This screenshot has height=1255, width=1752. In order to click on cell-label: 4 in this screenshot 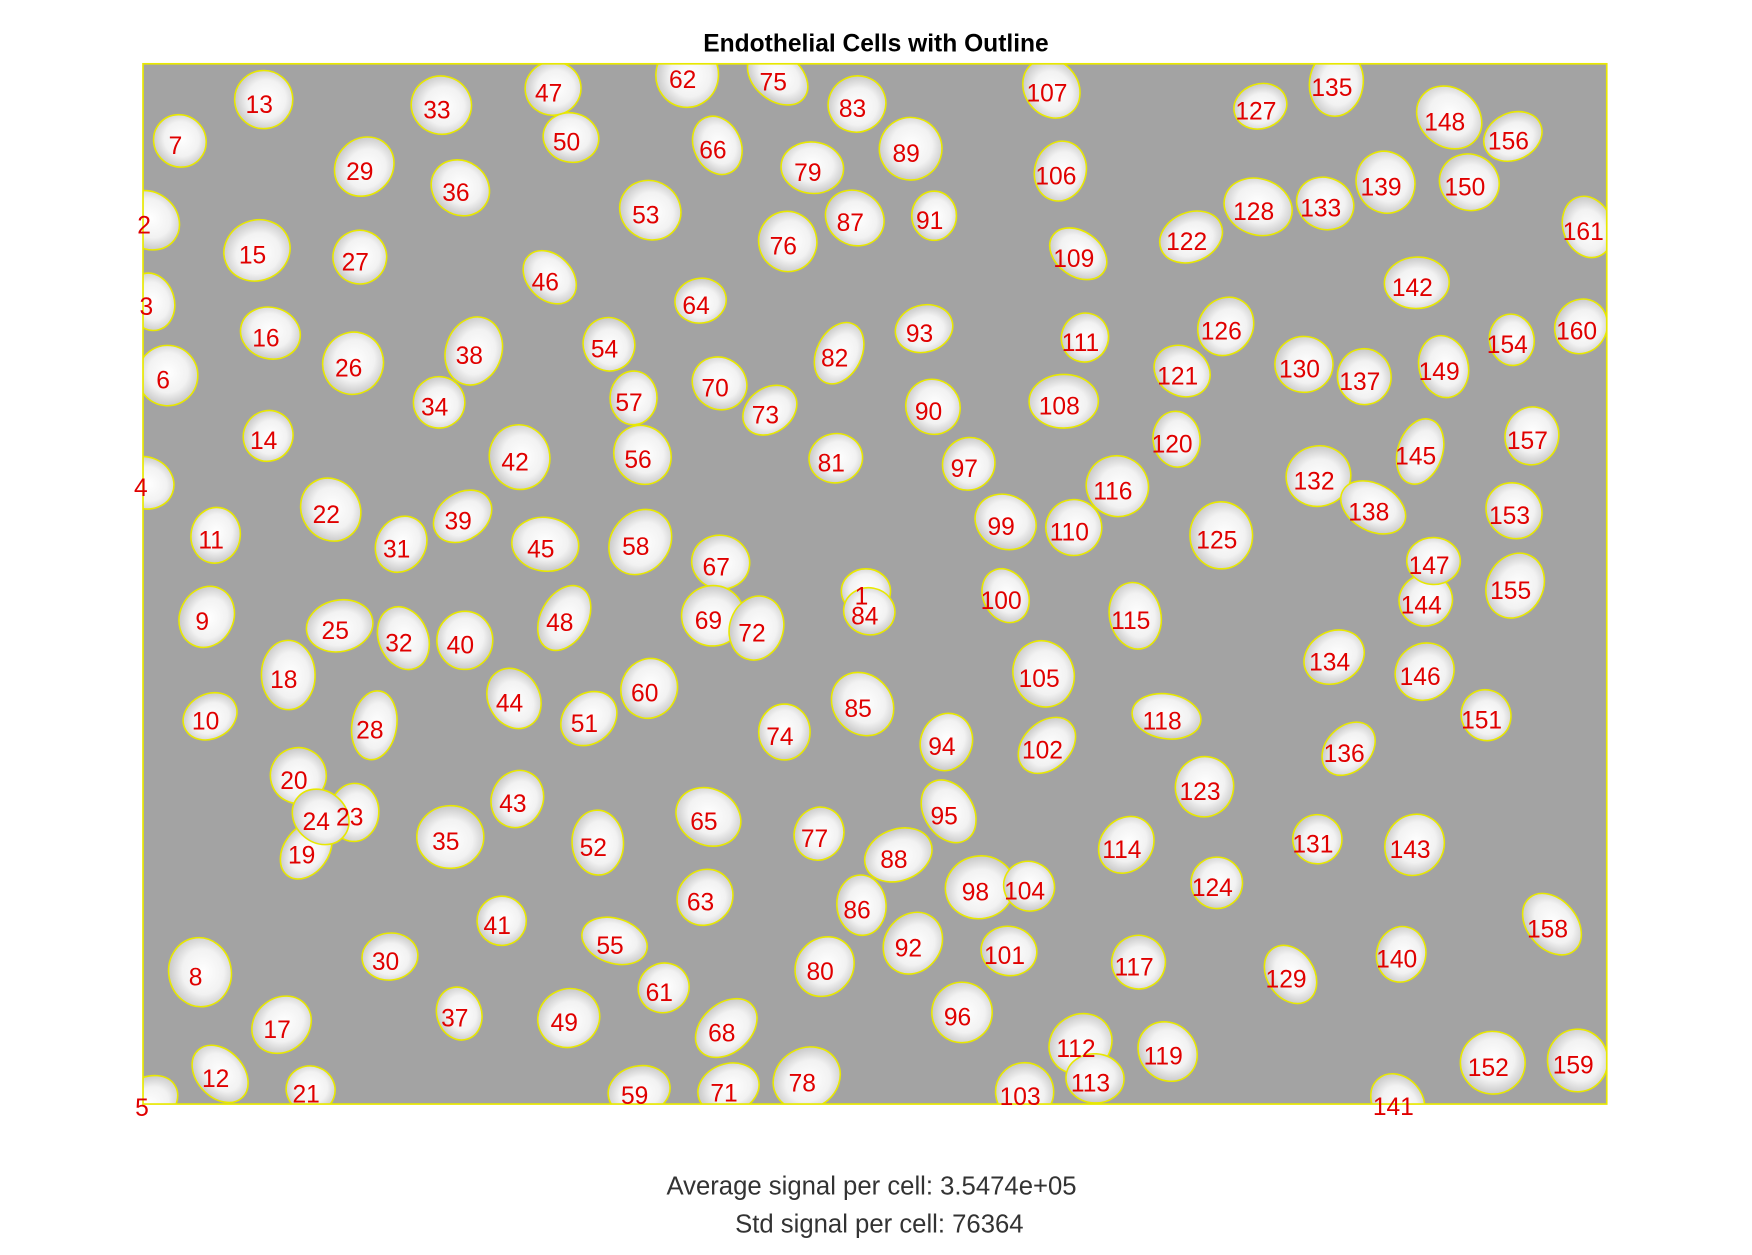, I will do `click(141, 488)`.